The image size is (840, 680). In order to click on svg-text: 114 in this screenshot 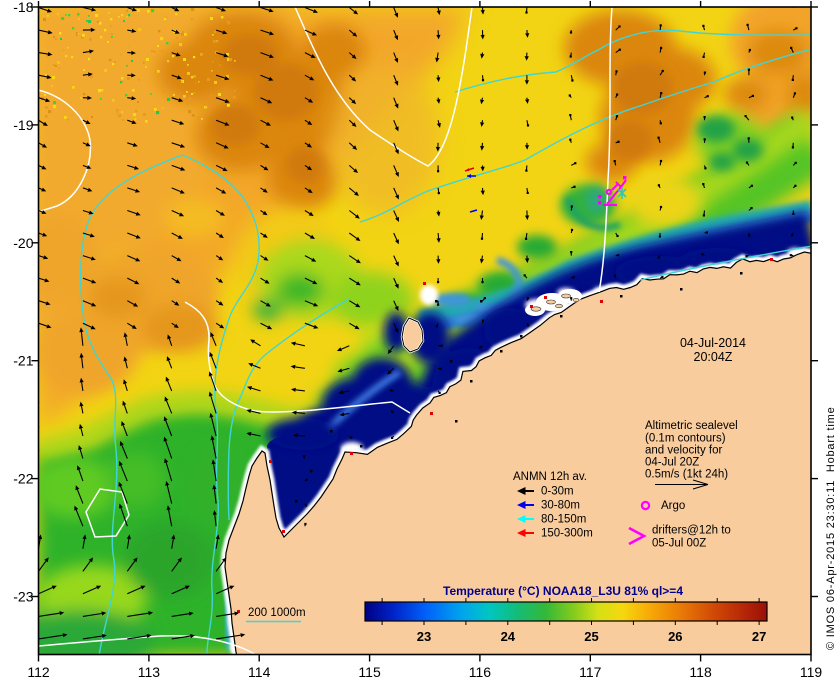, I will do `click(259, 672)`.